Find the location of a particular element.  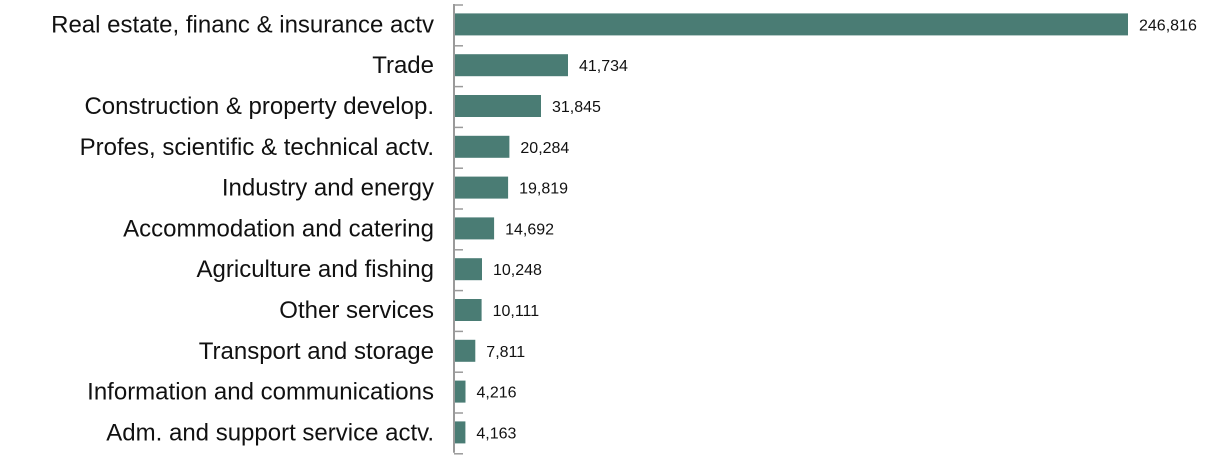

value-label-3: 20,284 is located at coordinates (544, 148).